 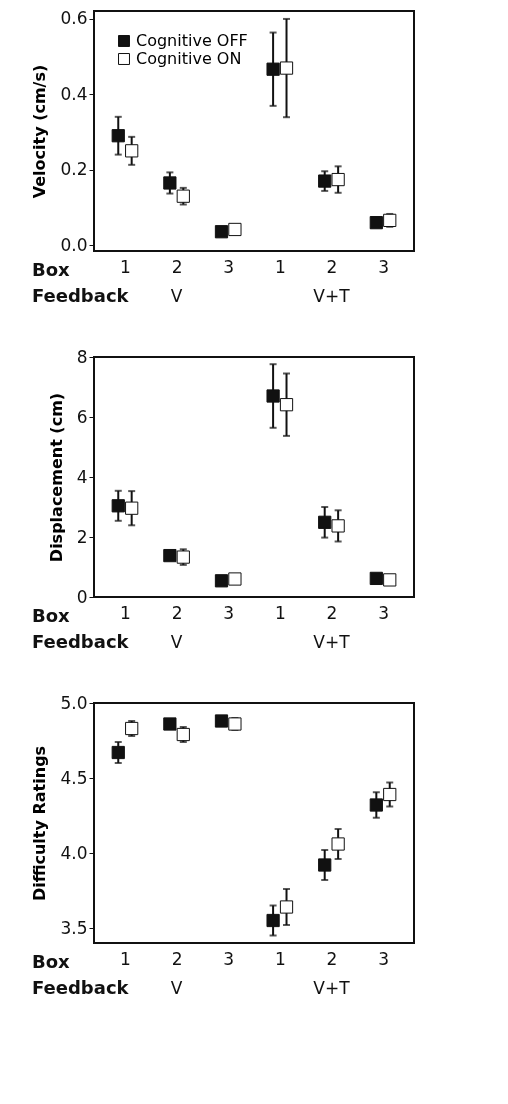 What do you see at coordinates (40, 131) in the screenshot?
I see `y-axis-title: Velocity (cm/s)` at bounding box center [40, 131].